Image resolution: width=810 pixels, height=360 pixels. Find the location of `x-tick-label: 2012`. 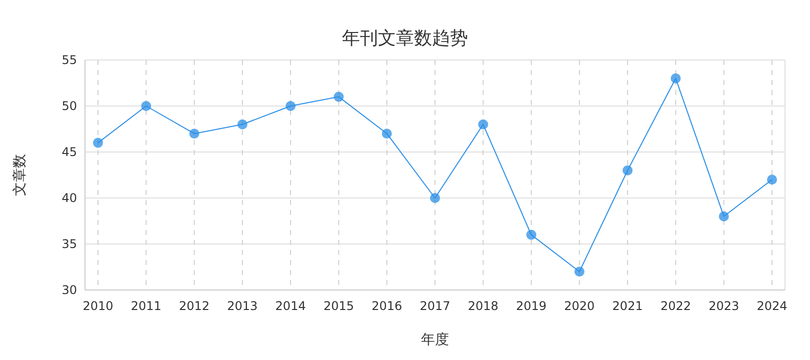

x-tick-label: 2012 is located at coordinates (194, 306).